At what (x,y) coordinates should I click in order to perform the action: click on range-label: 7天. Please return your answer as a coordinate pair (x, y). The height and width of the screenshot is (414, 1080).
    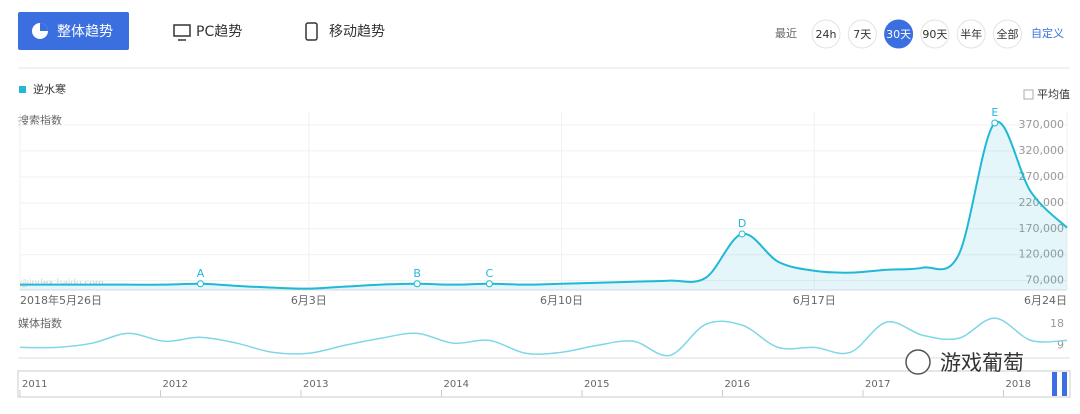
    Looking at the image, I should click on (862, 34).